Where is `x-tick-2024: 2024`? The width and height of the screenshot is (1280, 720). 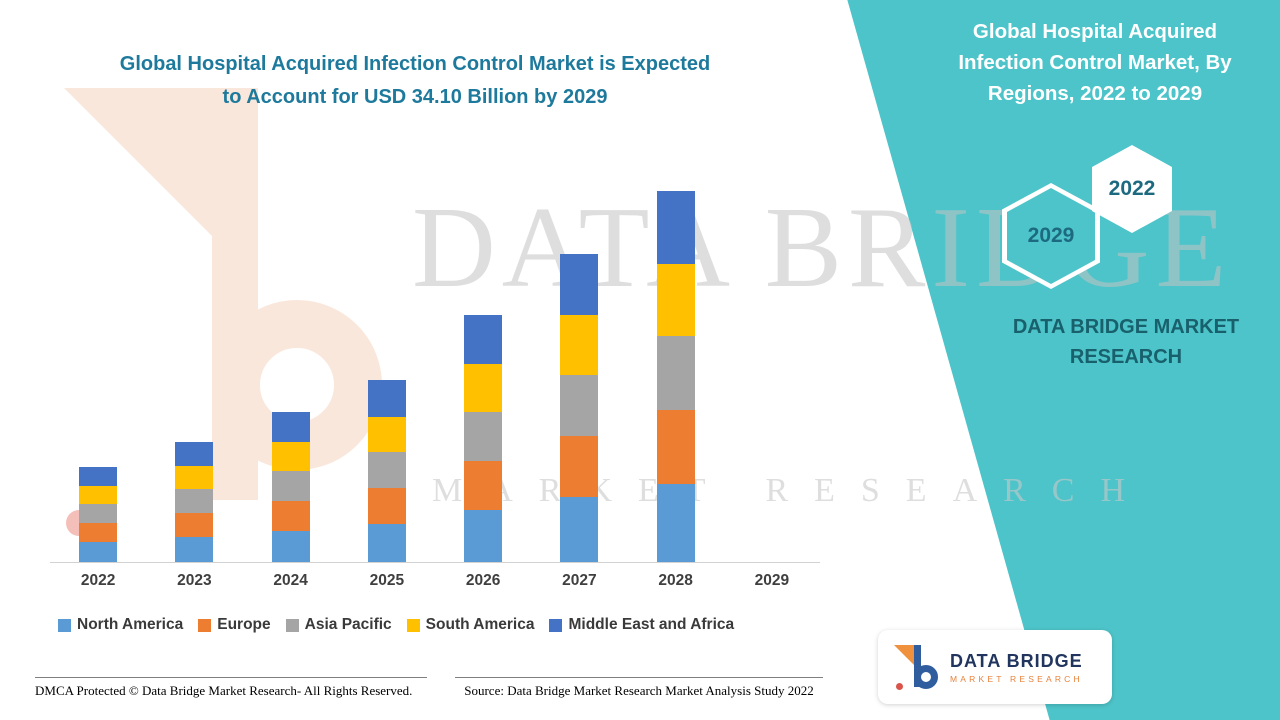
x-tick-2024: 2024 is located at coordinates (290, 580).